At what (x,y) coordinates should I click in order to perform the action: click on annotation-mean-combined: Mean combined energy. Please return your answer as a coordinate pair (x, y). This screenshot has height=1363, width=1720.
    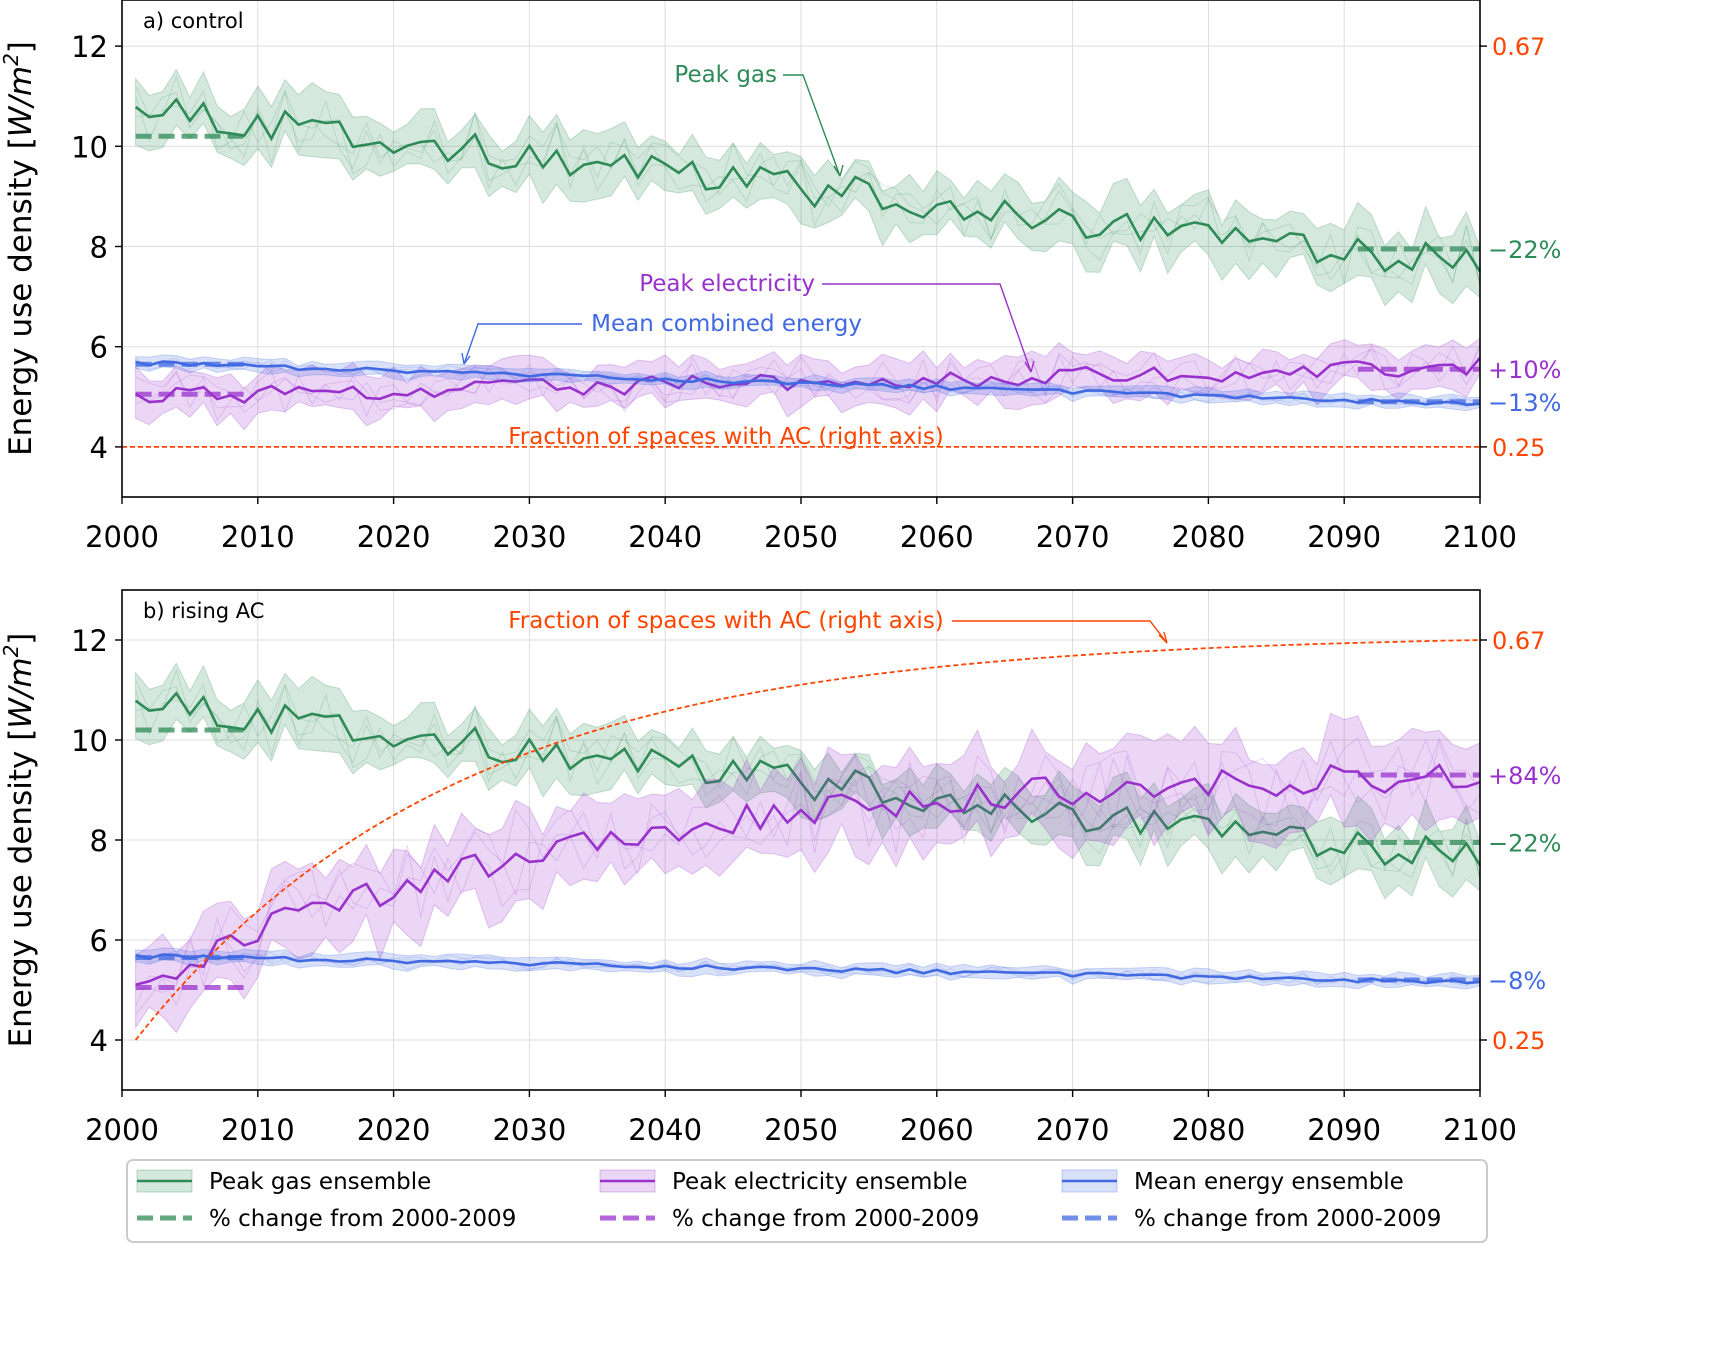
    Looking at the image, I should click on (726, 324).